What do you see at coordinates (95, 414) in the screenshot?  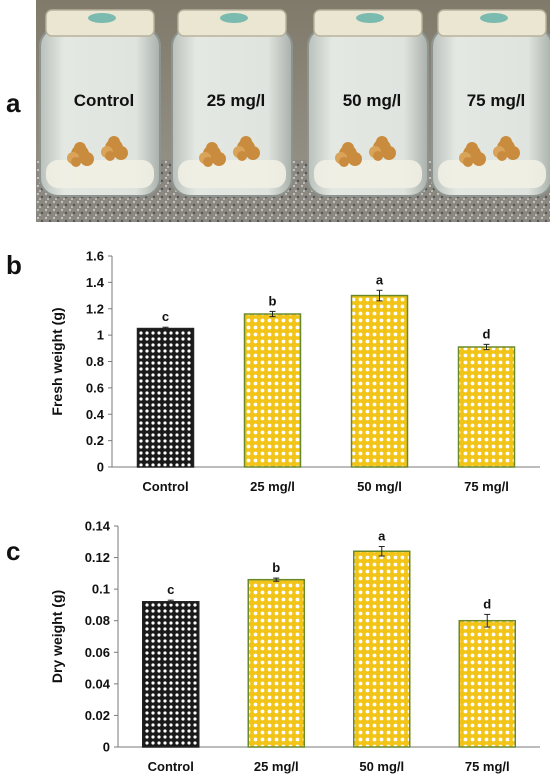 I see `y-tick-label: 0.4` at bounding box center [95, 414].